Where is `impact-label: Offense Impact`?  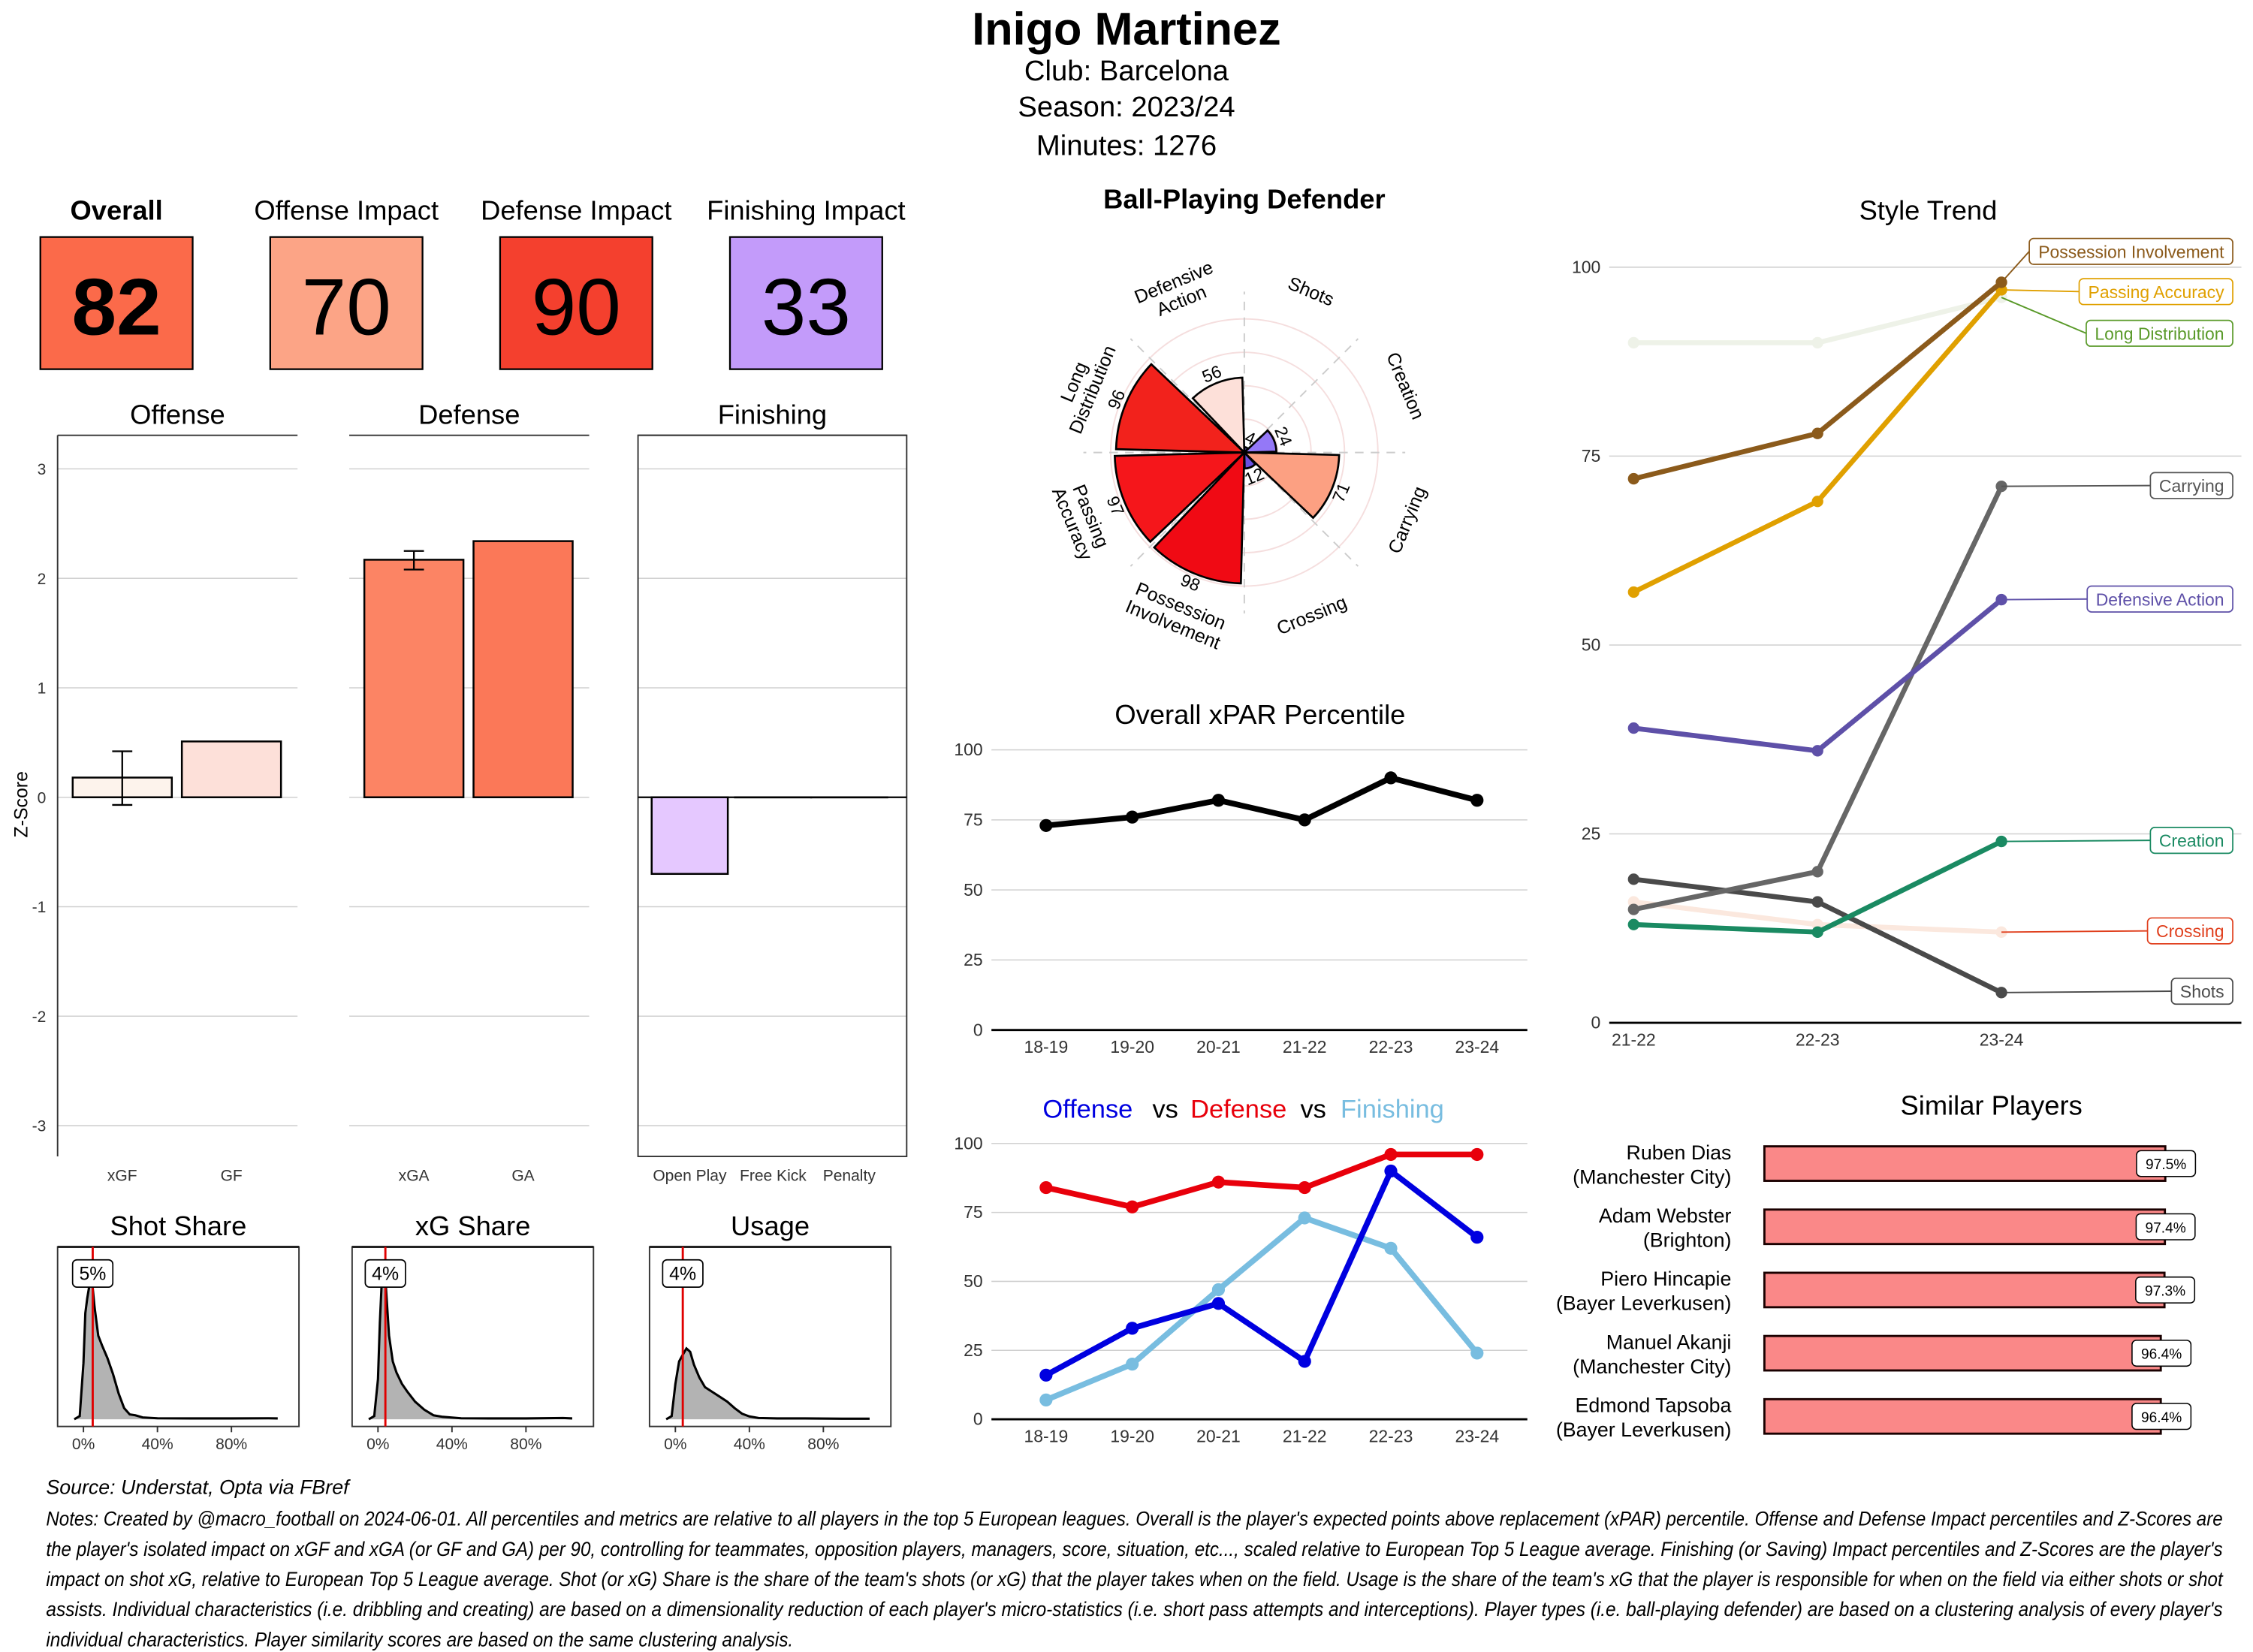
impact-label: Offense Impact is located at coordinates (346, 210).